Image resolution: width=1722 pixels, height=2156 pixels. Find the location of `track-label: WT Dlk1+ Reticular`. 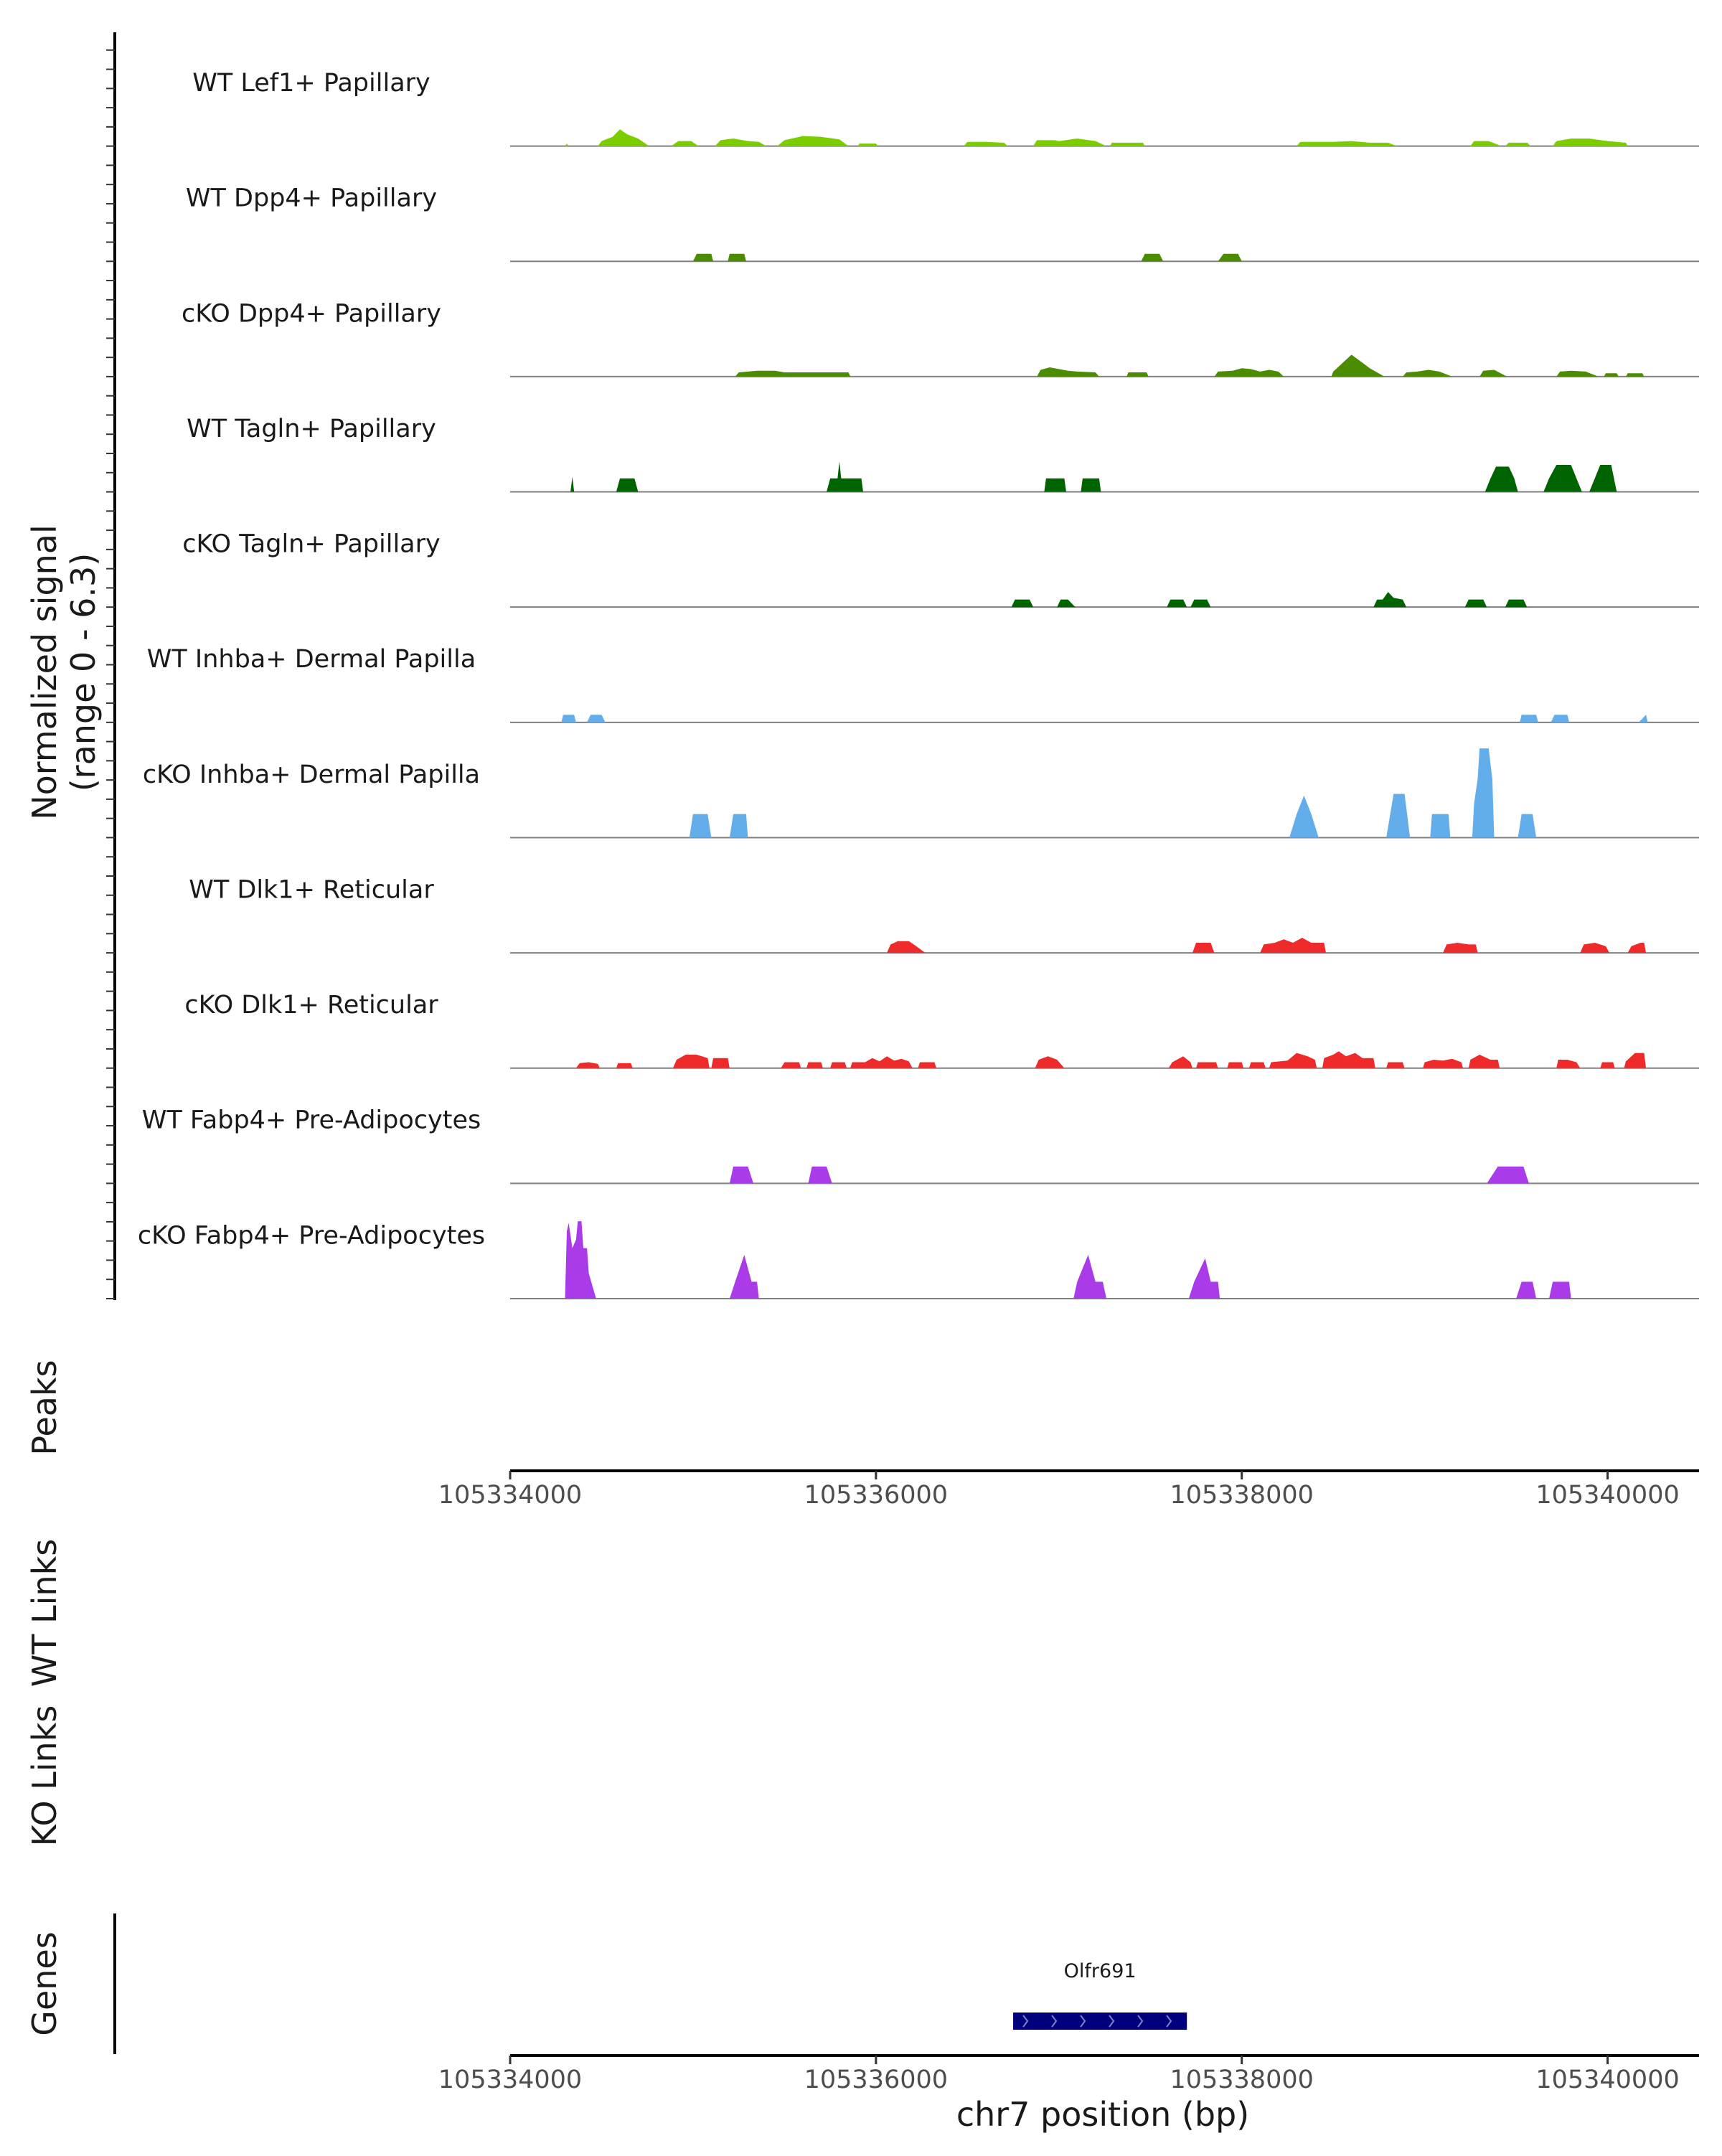

track-label: WT Dlk1+ Reticular is located at coordinates (312, 889).